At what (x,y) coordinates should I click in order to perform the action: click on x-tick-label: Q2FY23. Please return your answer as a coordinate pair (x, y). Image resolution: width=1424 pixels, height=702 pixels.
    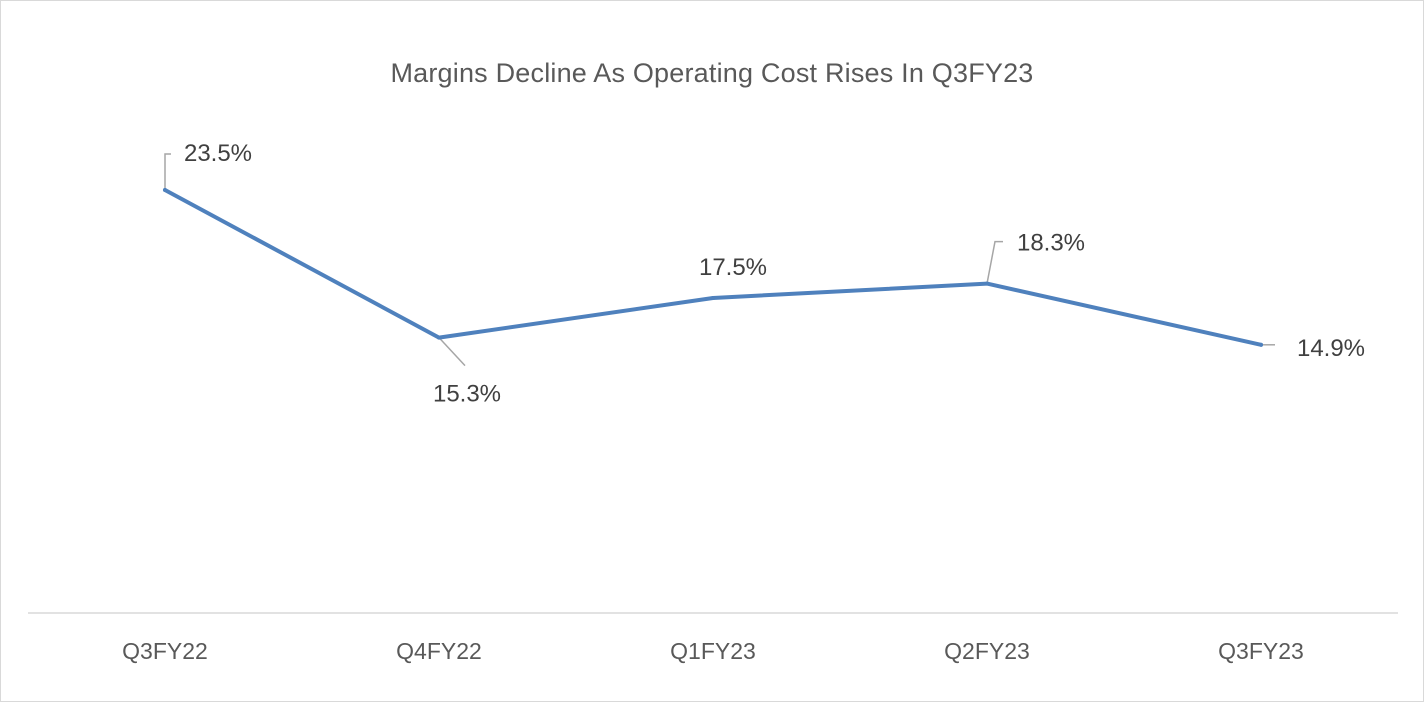
    Looking at the image, I should click on (987, 651).